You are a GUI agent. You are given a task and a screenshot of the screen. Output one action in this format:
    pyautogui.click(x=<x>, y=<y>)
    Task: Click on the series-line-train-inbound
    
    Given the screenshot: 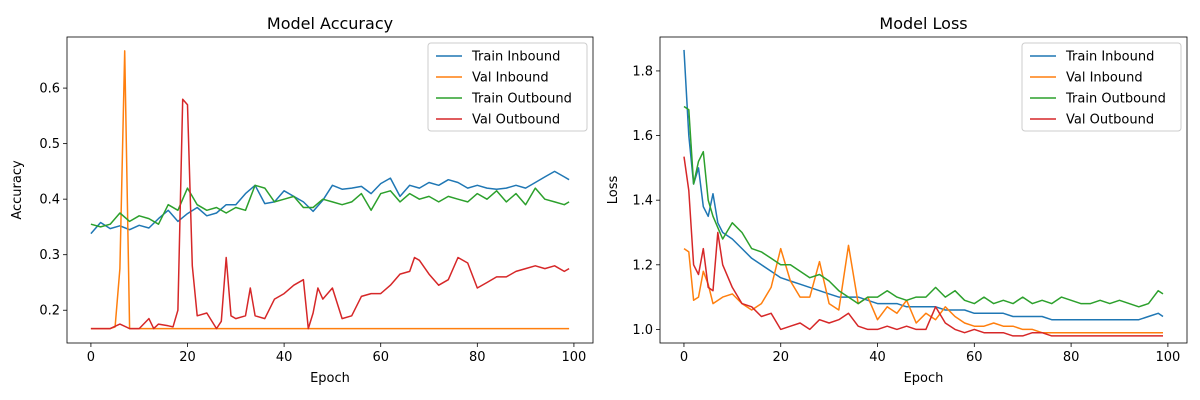 What is the action you would take?
    pyautogui.click(x=330, y=202)
    